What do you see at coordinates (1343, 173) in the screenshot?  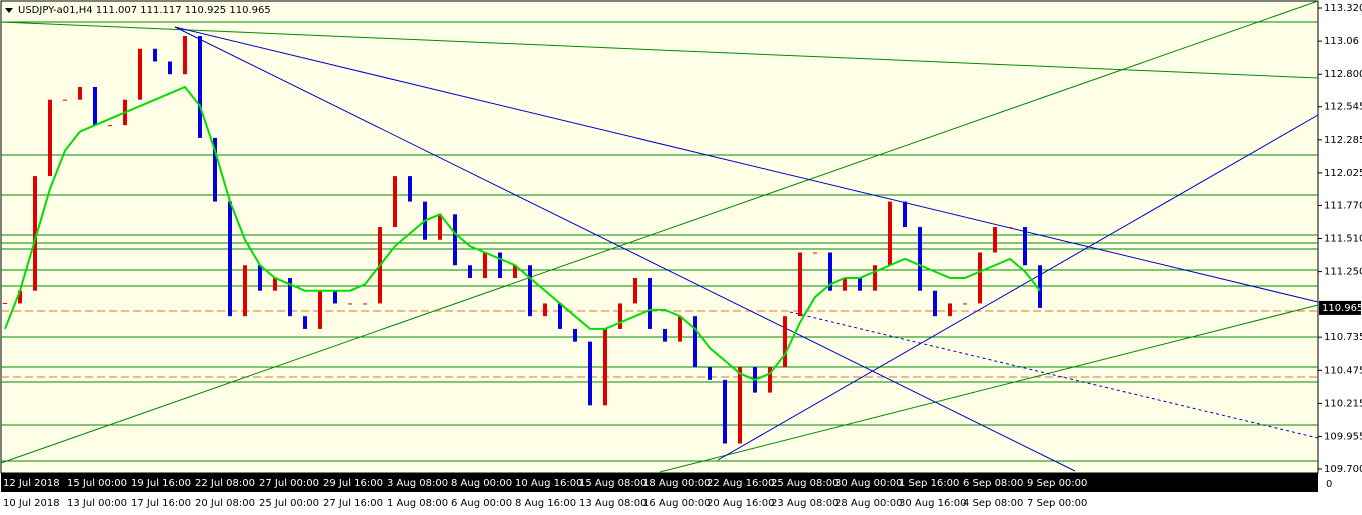 I see `y-tick-label: 112.025` at bounding box center [1343, 173].